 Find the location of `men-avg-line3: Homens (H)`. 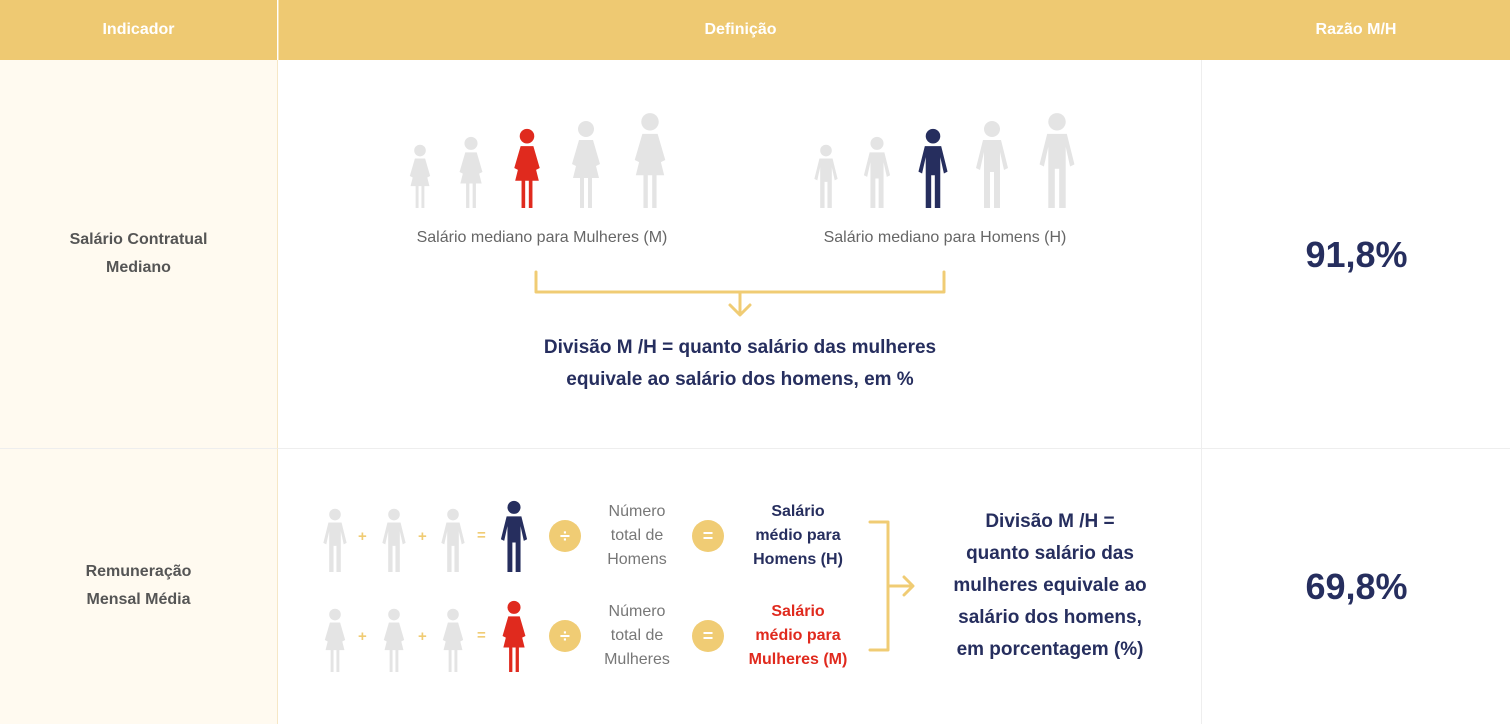

men-avg-line3: Homens (H) is located at coordinates (798, 559).